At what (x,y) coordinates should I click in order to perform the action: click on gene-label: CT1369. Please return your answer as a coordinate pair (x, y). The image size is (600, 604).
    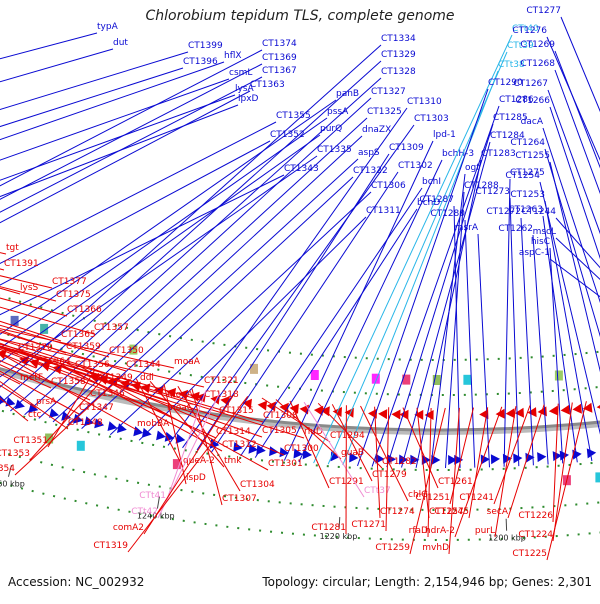
    Looking at the image, I should click on (279, 58).